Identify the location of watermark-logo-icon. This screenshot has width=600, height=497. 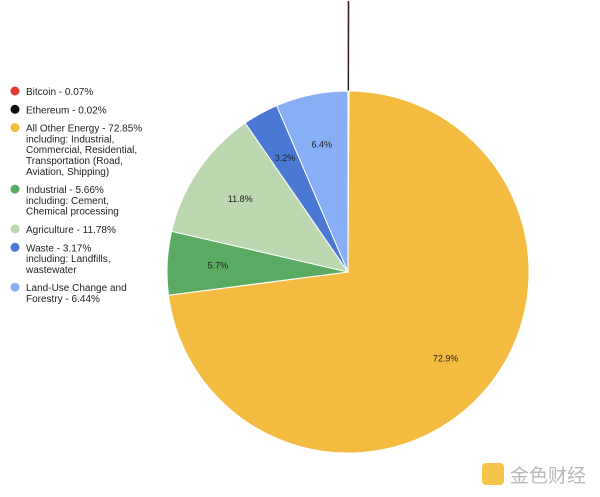
(493, 474).